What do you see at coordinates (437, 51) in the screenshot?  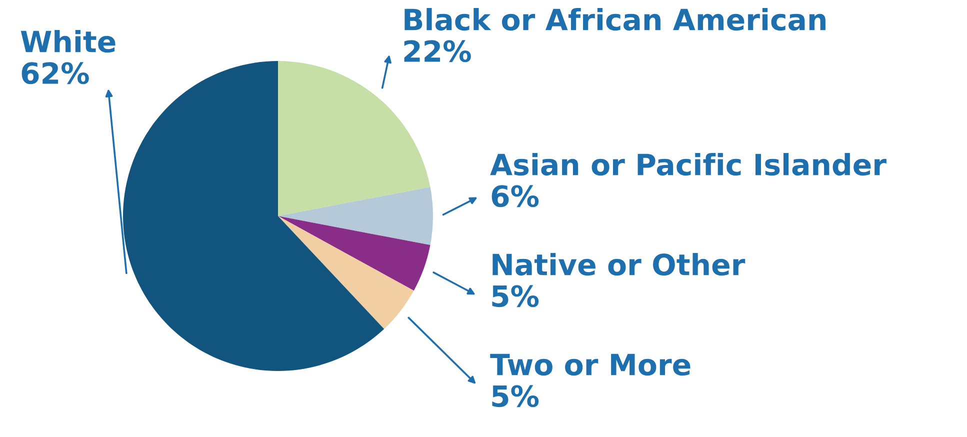 I see `data-label: 22%` at bounding box center [437, 51].